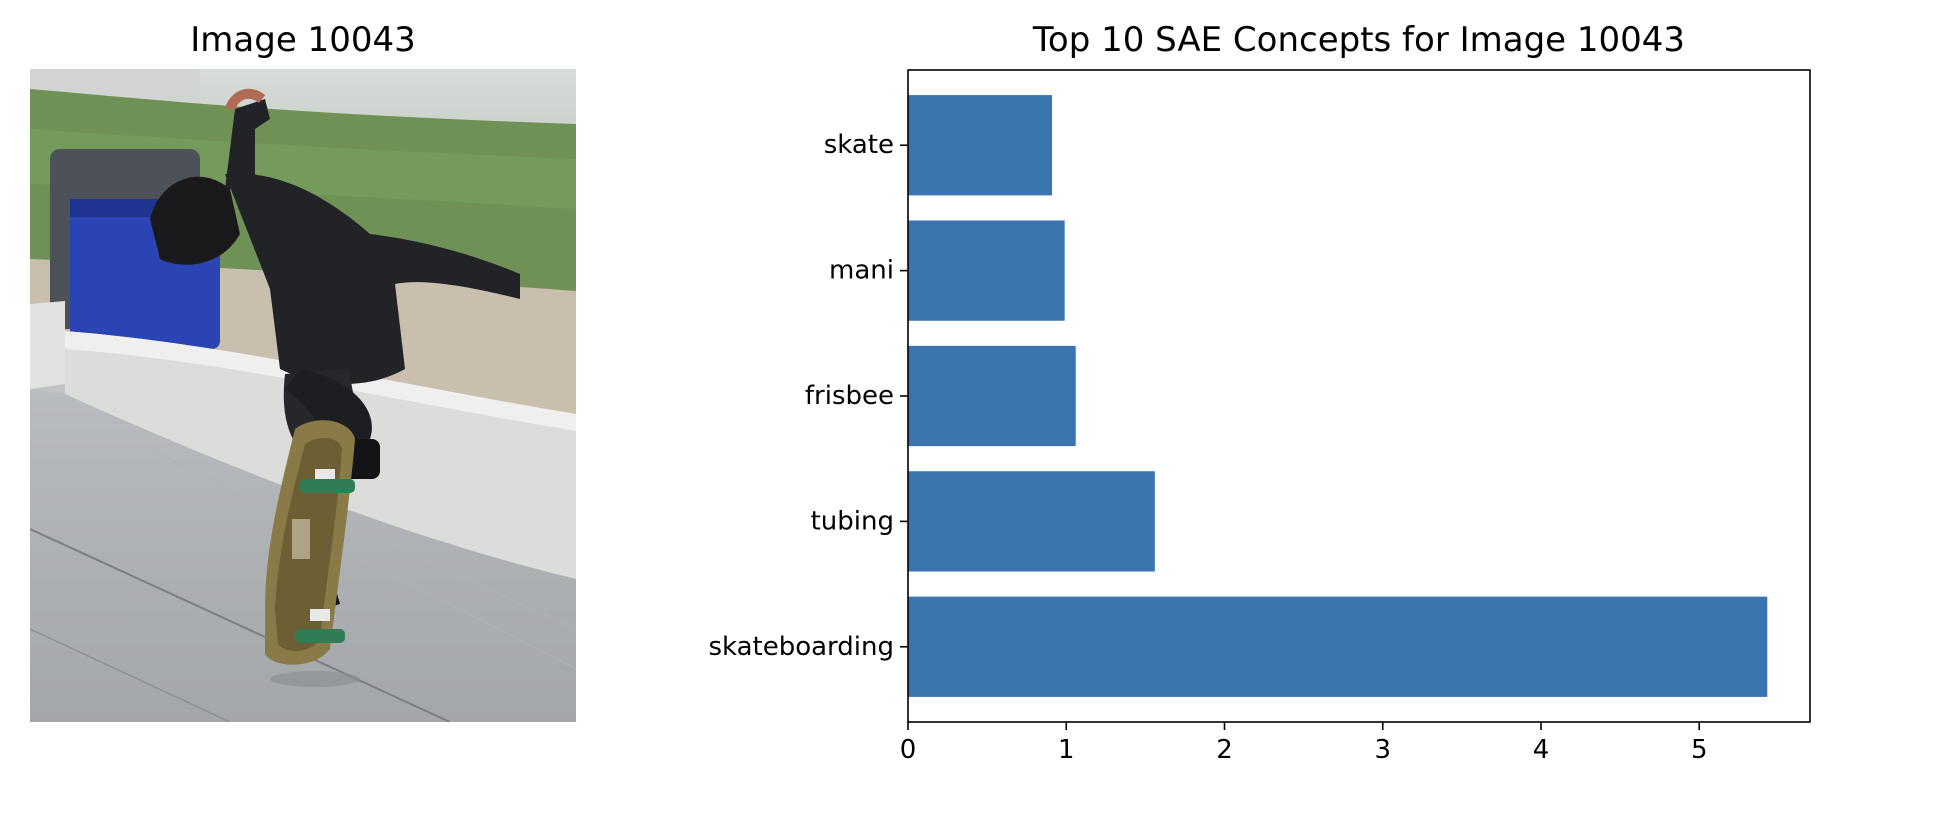  Describe the element at coordinates (303, 40) in the screenshot. I see `photo-title: Image 10043` at that location.